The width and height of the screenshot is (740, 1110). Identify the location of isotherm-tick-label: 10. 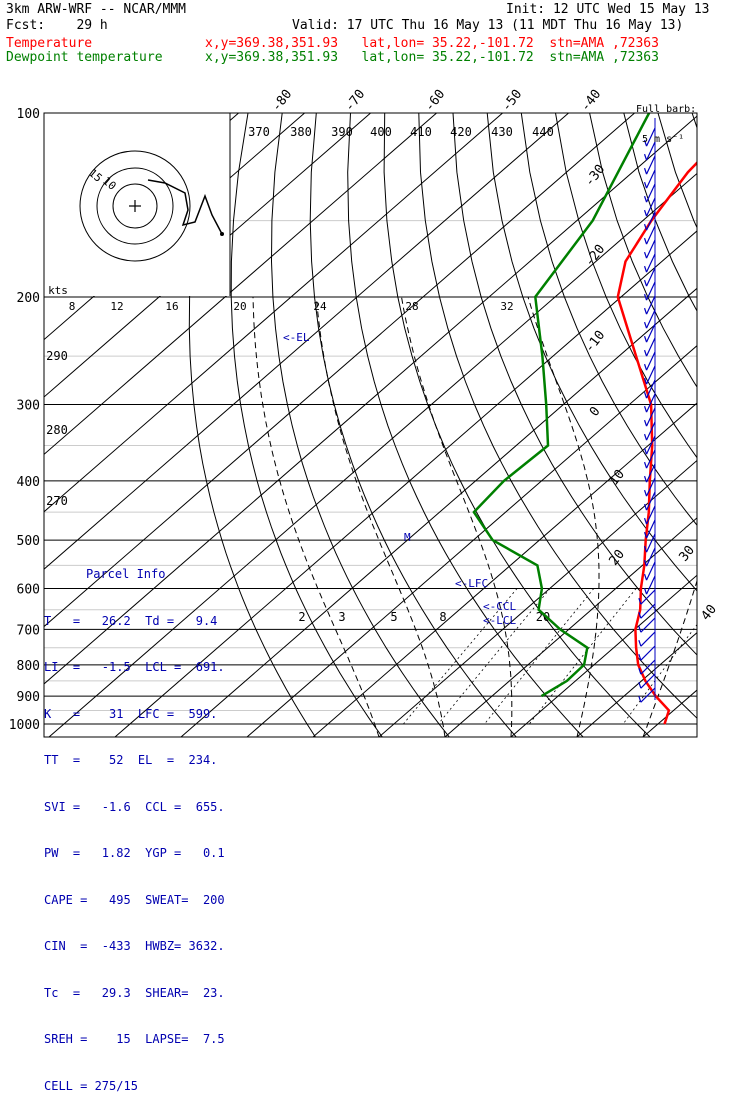
(617, 478).